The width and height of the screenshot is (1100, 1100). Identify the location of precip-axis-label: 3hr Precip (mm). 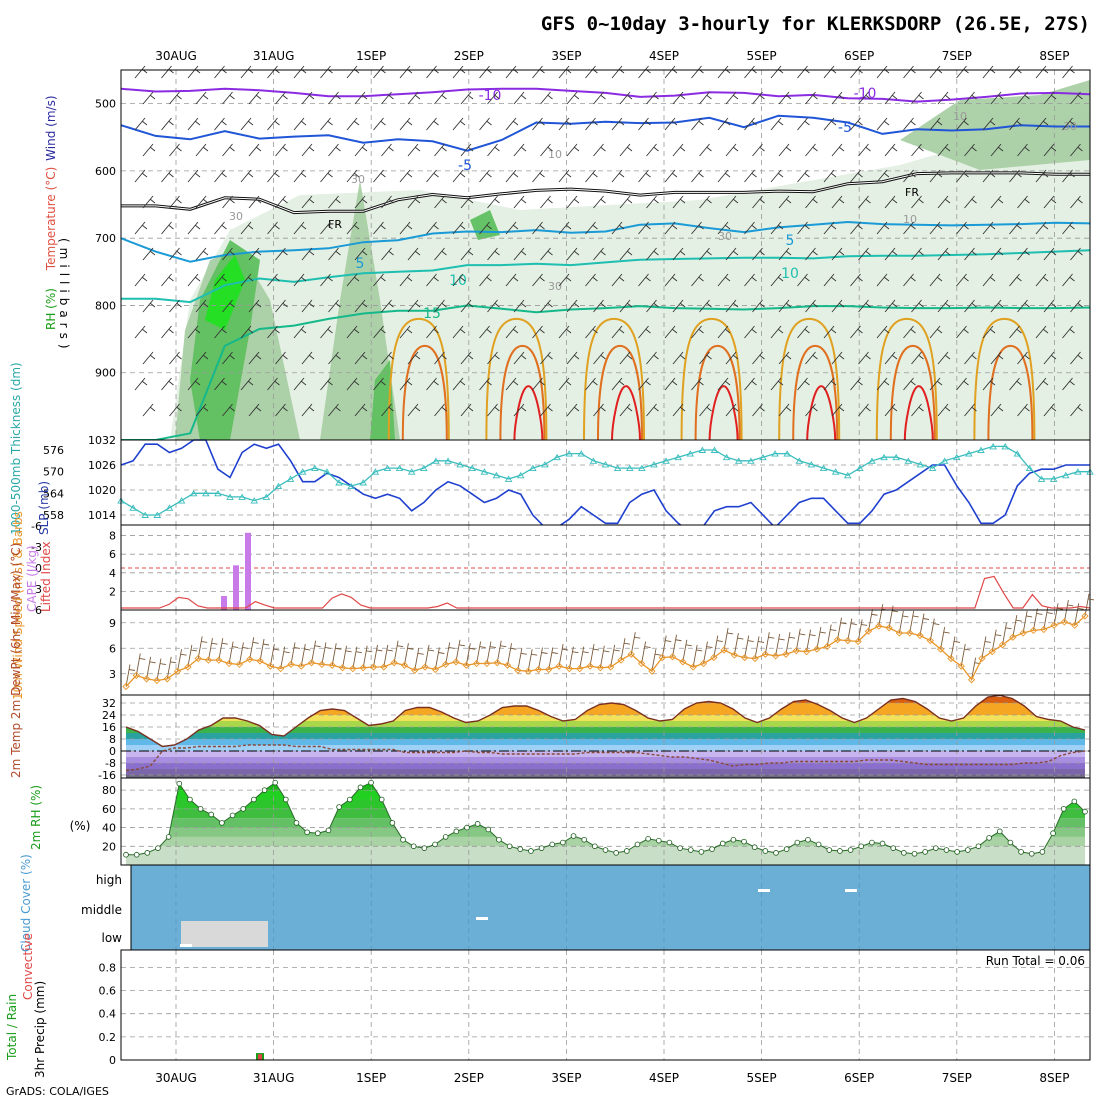
(40, 1029).